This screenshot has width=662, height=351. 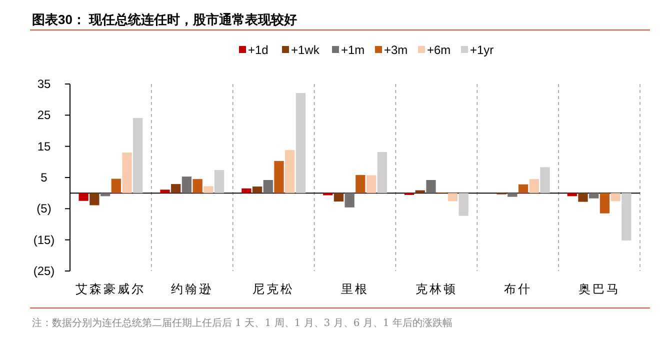 I want to click on legend-label: +1d, so click(x=258, y=50).